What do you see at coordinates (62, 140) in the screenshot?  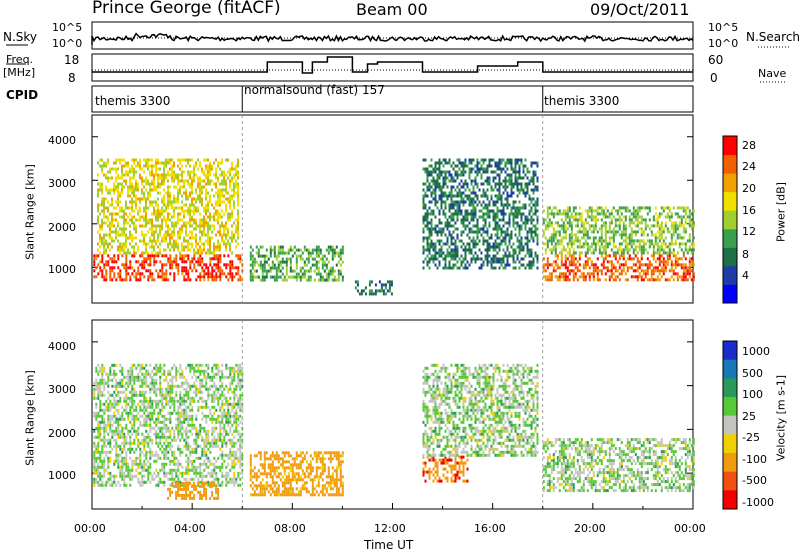 I see `power-ytick-4000: 4000` at bounding box center [62, 140].